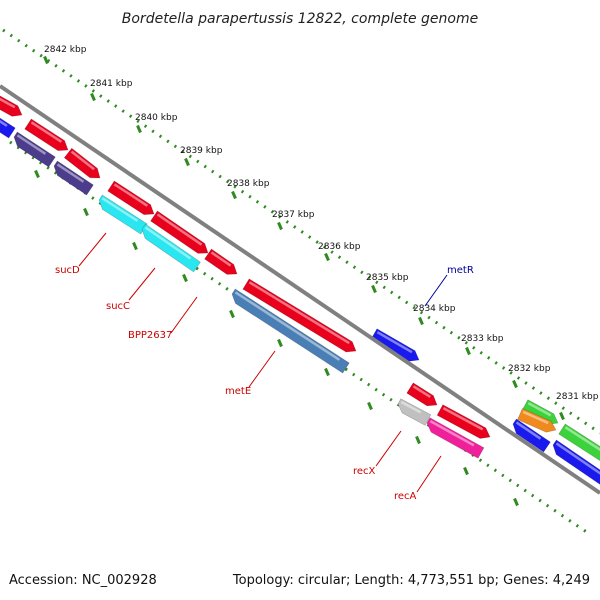  Describe the element at coordinates (364, 471) in the screenshot. I see `gene-label: recX` at that location.